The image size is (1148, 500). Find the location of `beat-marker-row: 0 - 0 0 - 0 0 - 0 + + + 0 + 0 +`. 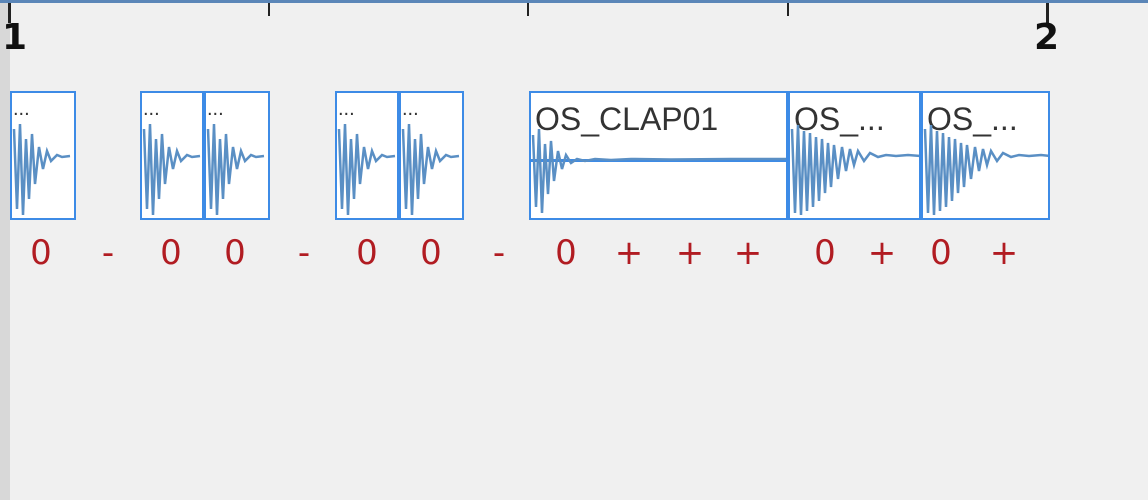

beat-marker-row: 0 - 0 0 - 0 0 - 0 + + + 0 + 0 + is located at coordinates (574, 261).